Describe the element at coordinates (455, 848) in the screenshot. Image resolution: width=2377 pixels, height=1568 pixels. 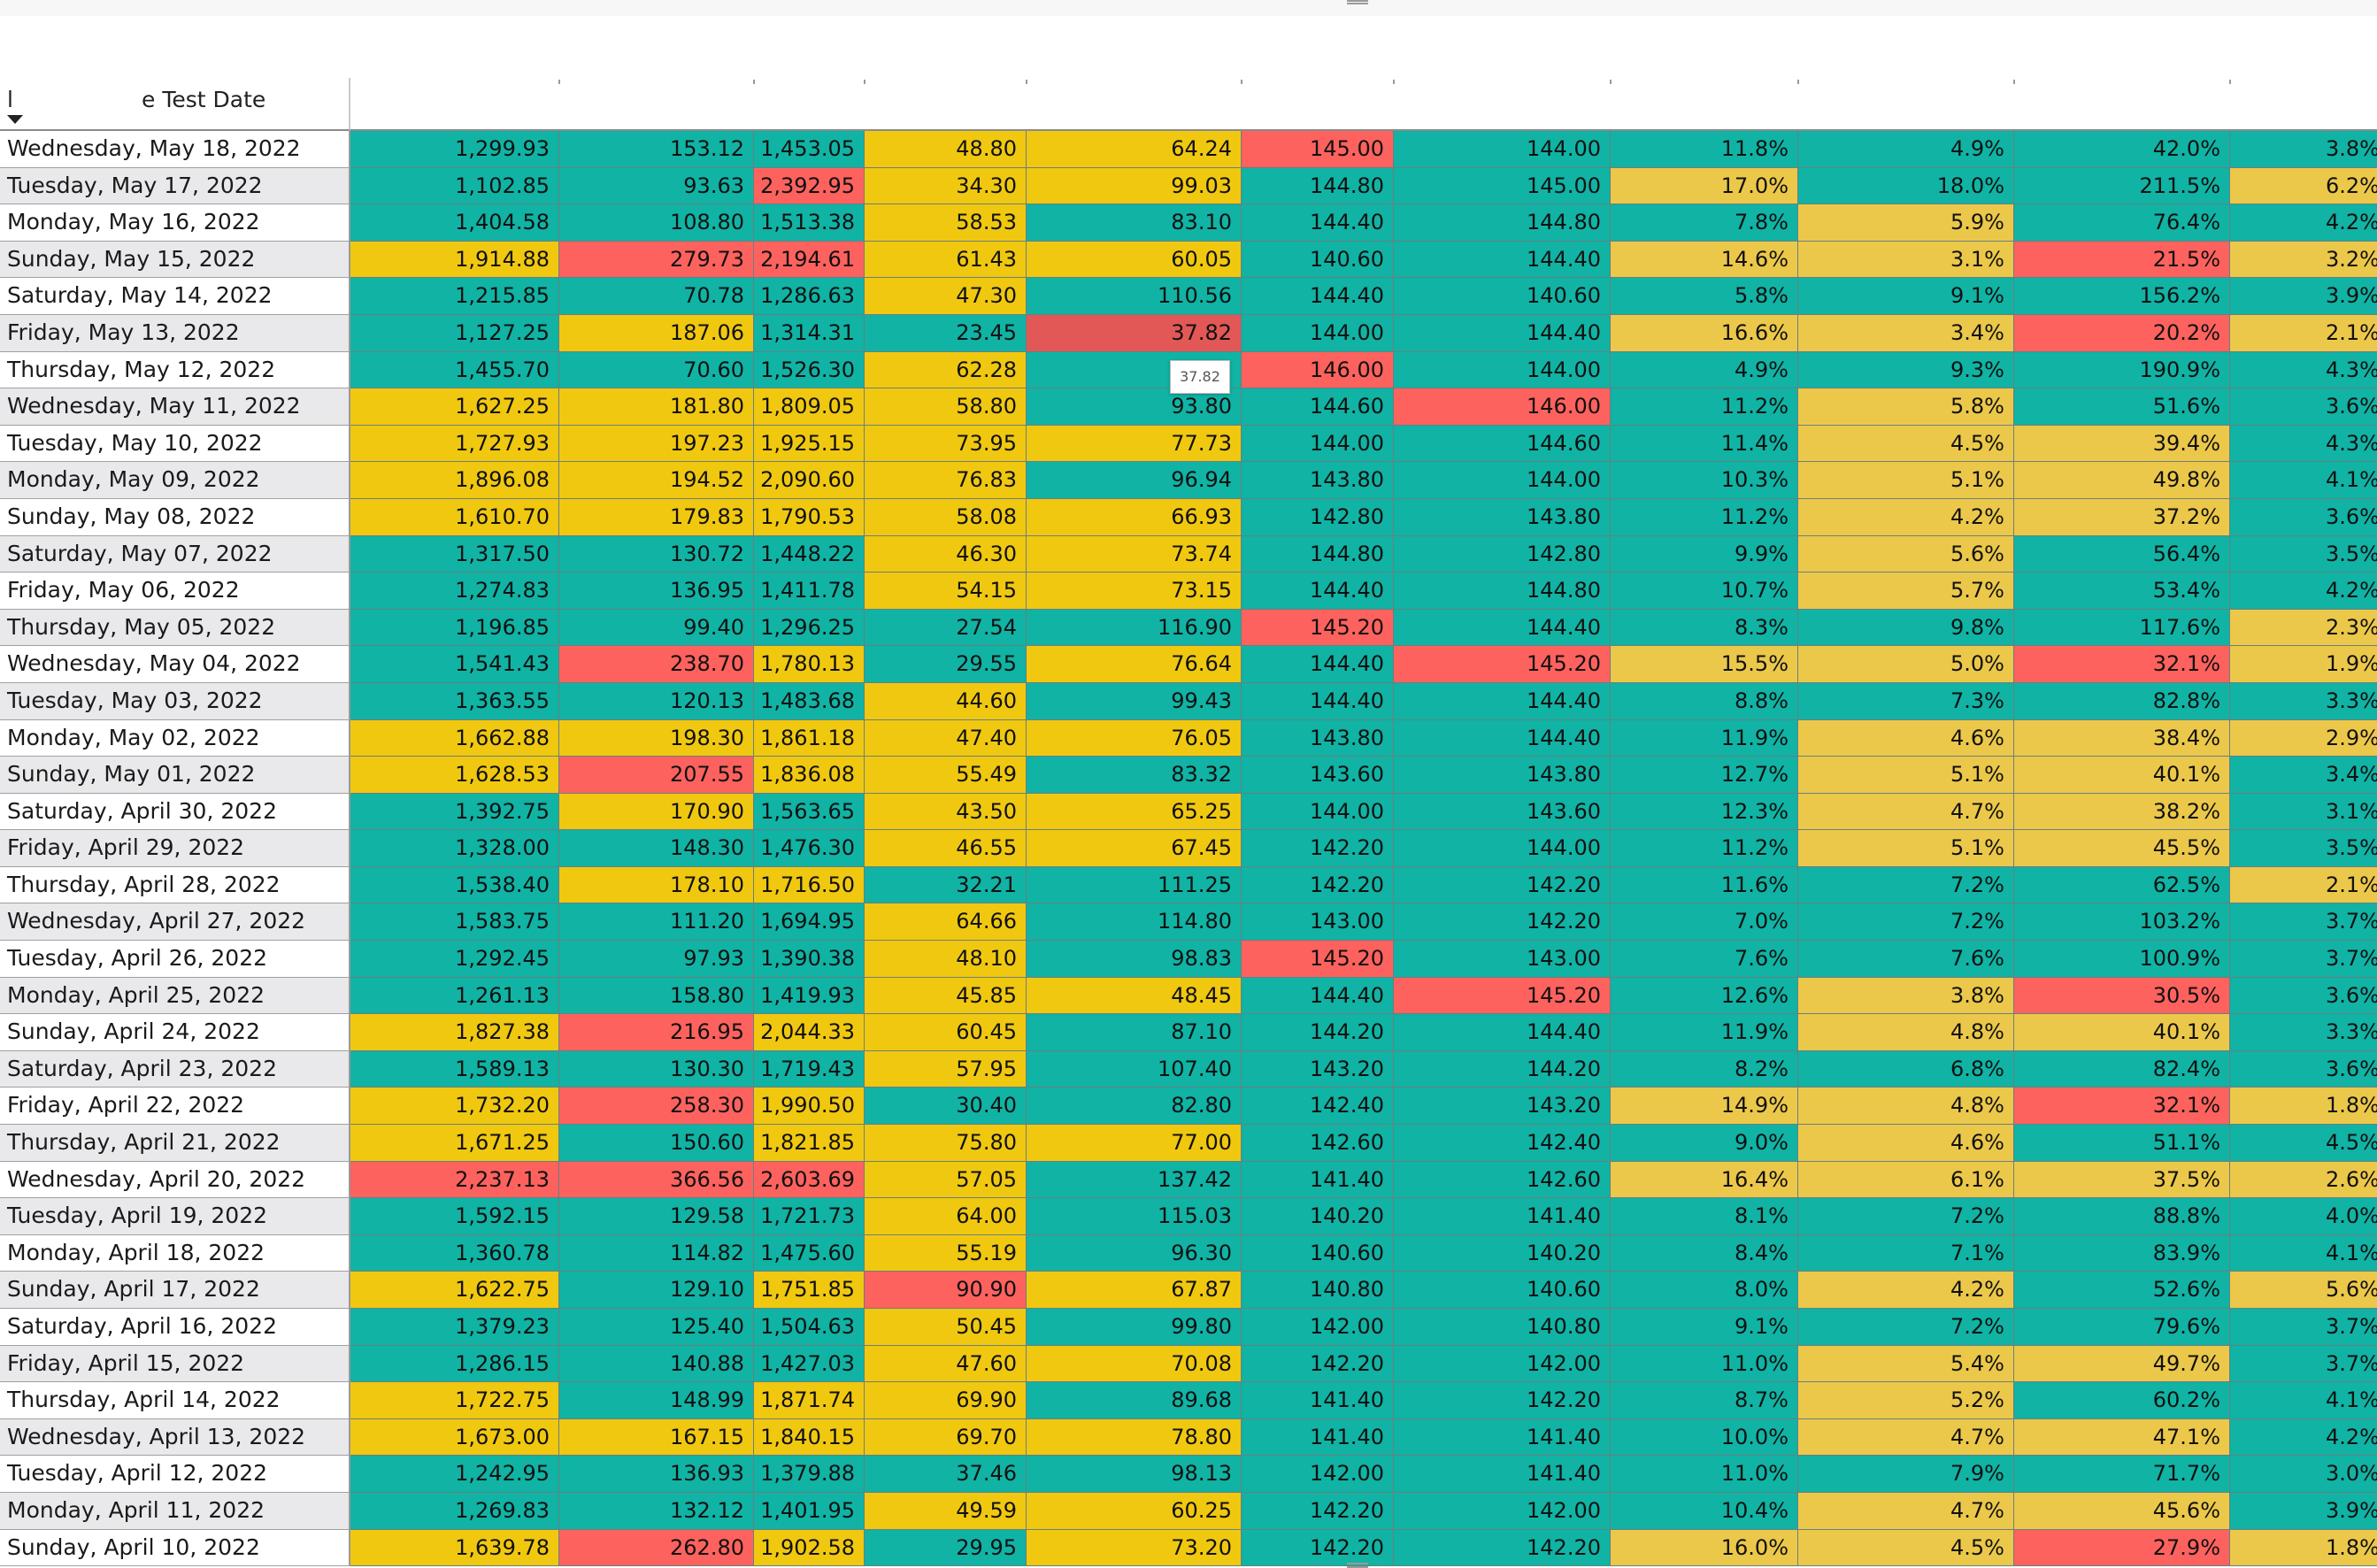
I see `table-cell: 1,328.00` at that location.